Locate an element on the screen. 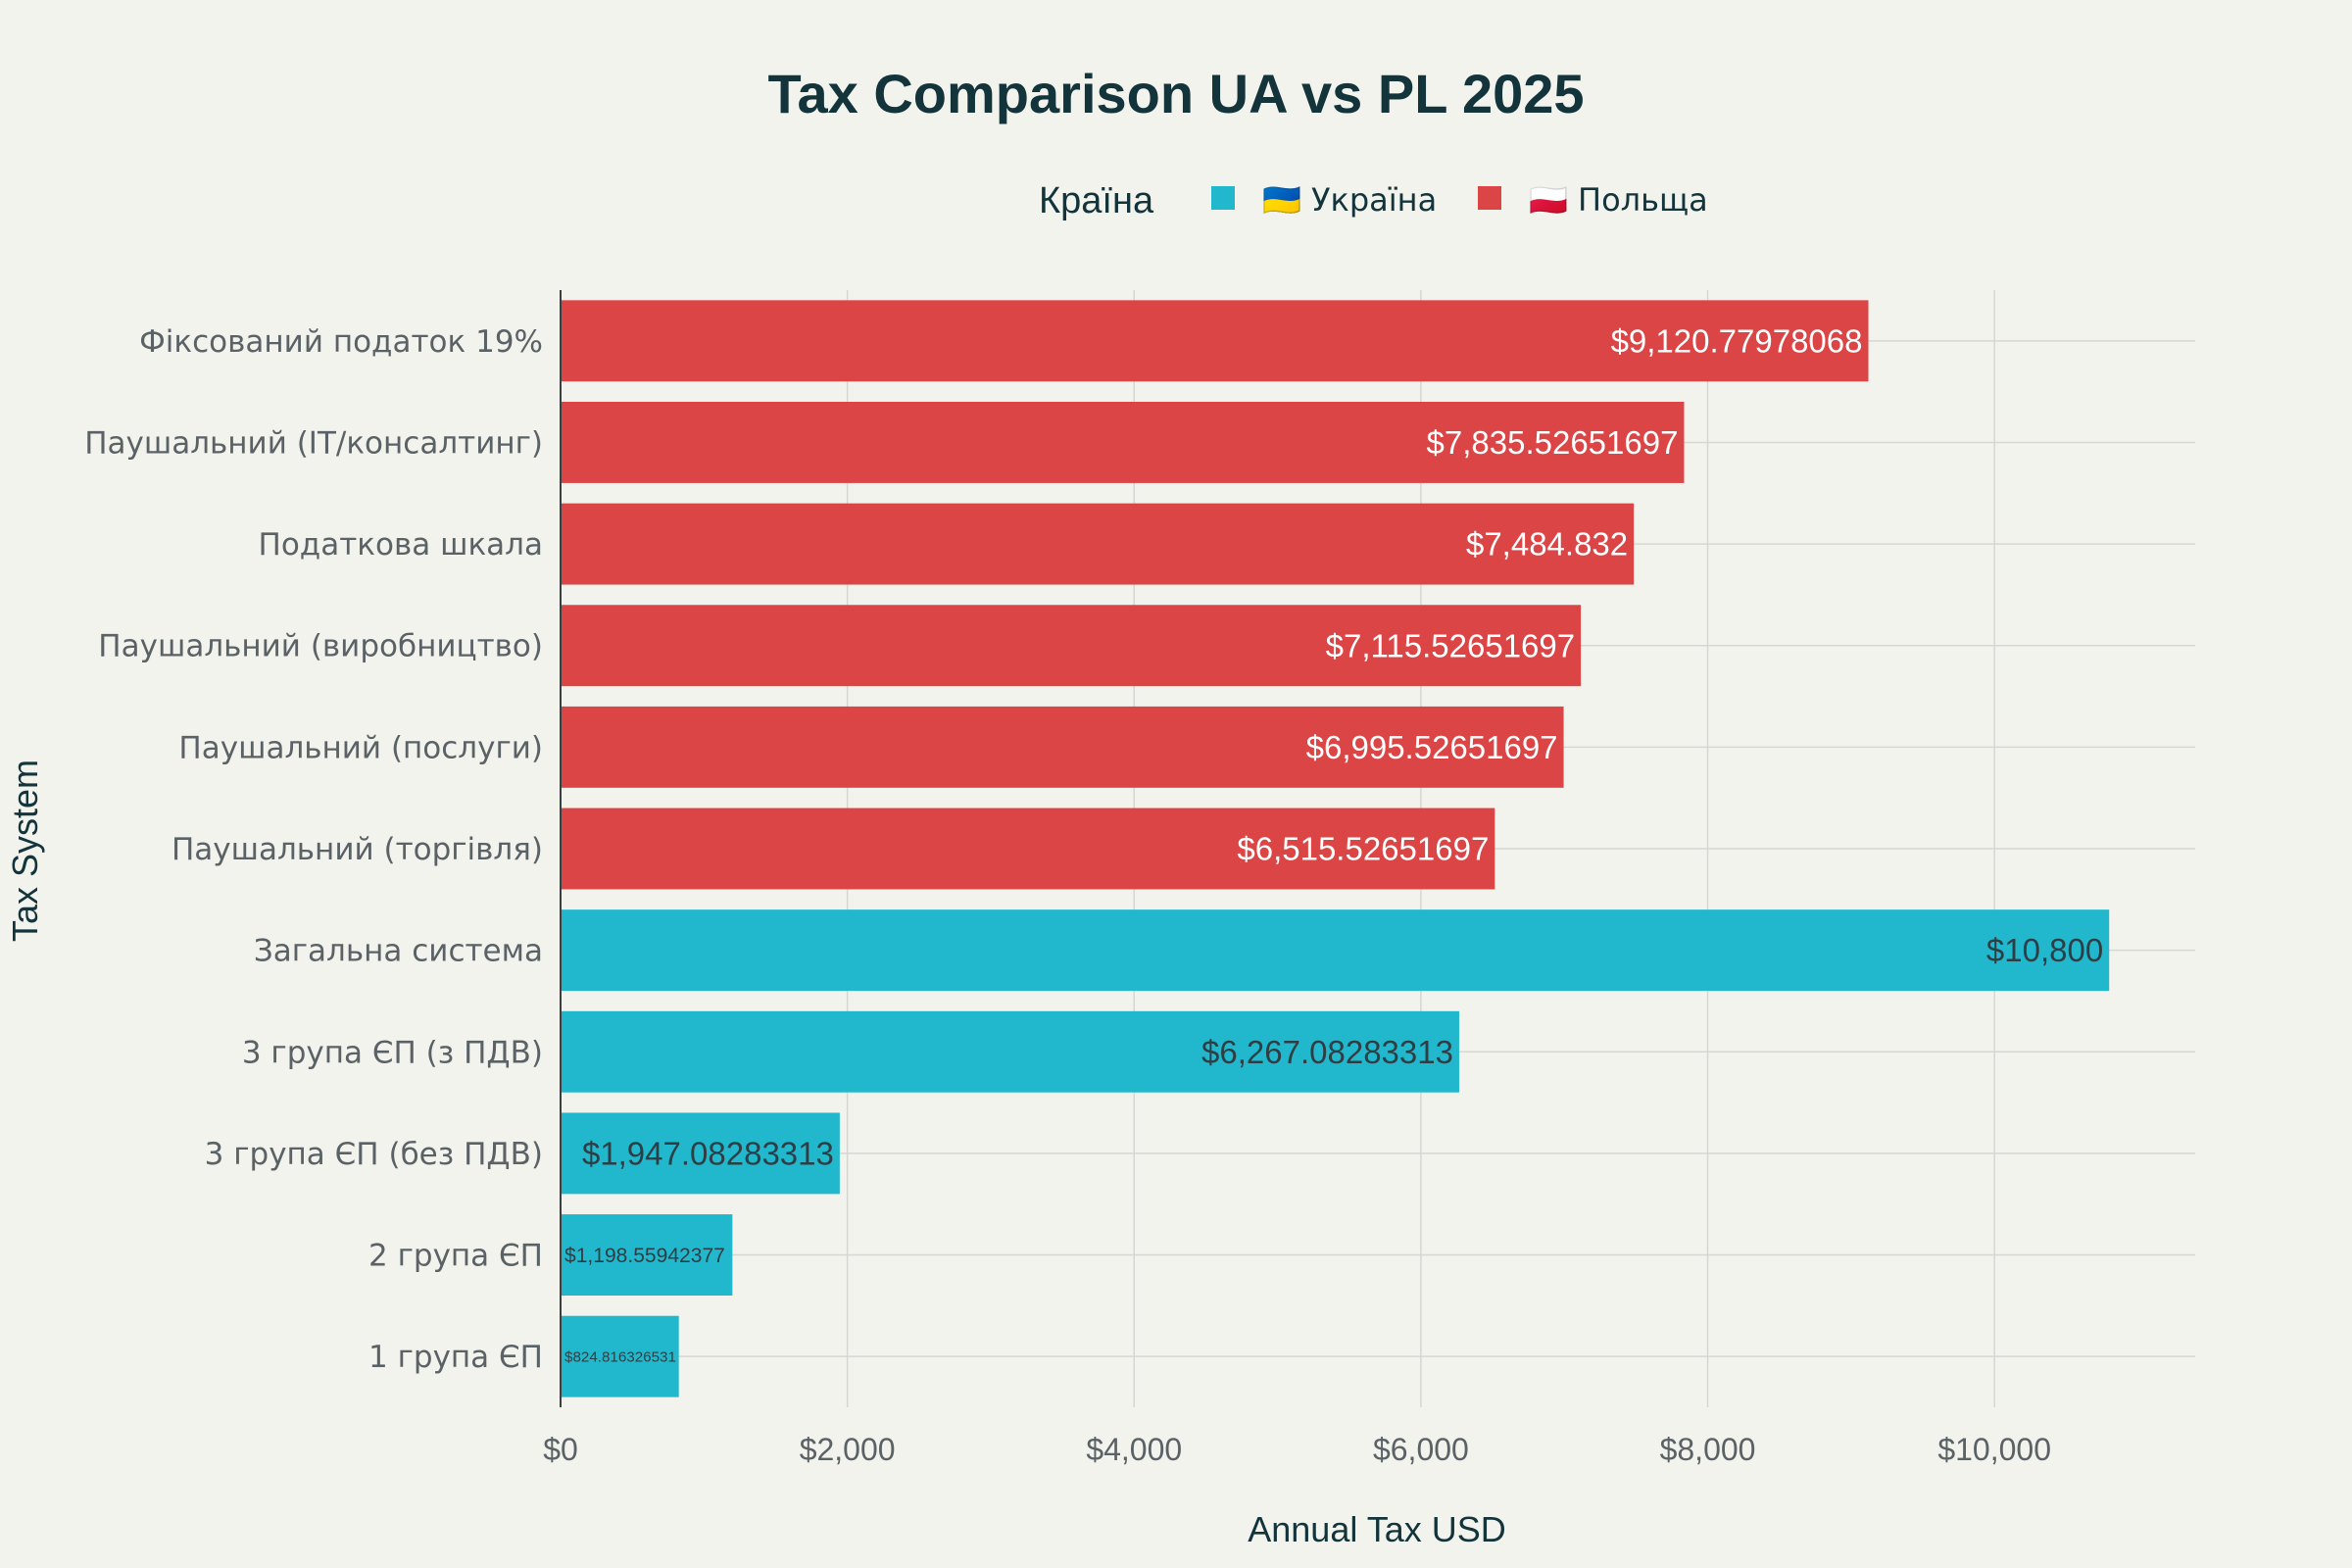 This screenshot has width=2352, height=1568. category-label: Паушальний (IT/консалтинг) is located at coordinates (313, 443).